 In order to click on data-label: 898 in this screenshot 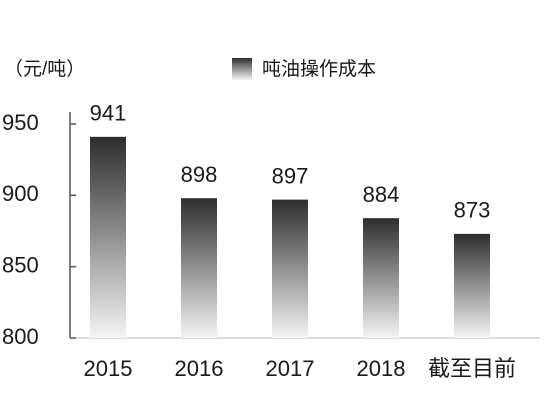, I will do `click(199, 174)`.